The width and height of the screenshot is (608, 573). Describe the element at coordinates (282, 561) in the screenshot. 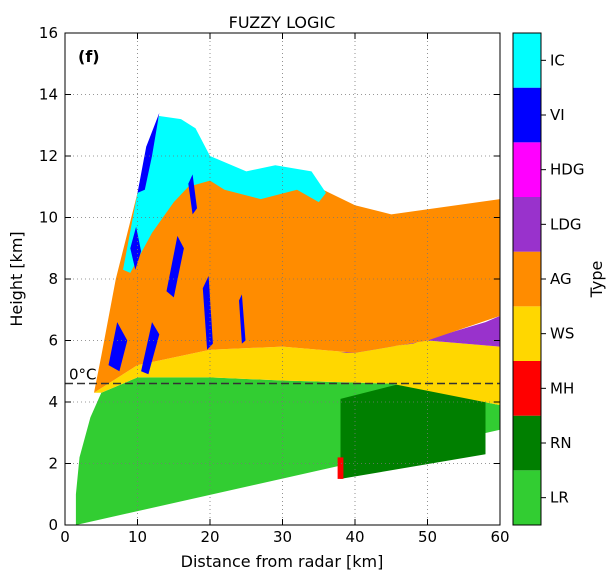

I see `x-axis-label: Distance from radar [km]` at that location.